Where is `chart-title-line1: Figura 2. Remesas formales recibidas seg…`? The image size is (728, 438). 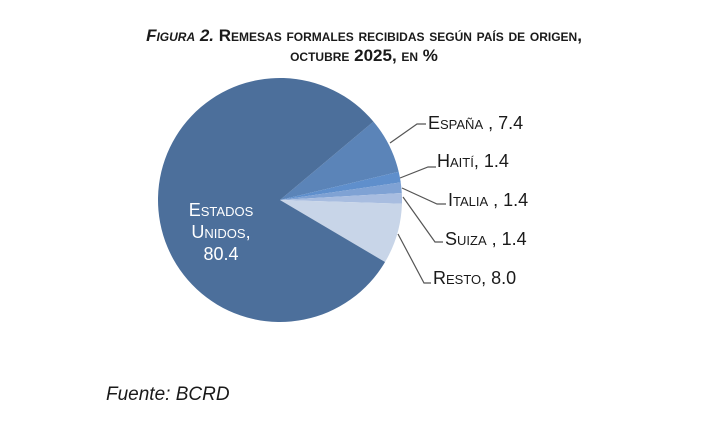 chart-title-line1: Figura 2. Remesas formales recibidas seg… is located at coordinates (364, 36).